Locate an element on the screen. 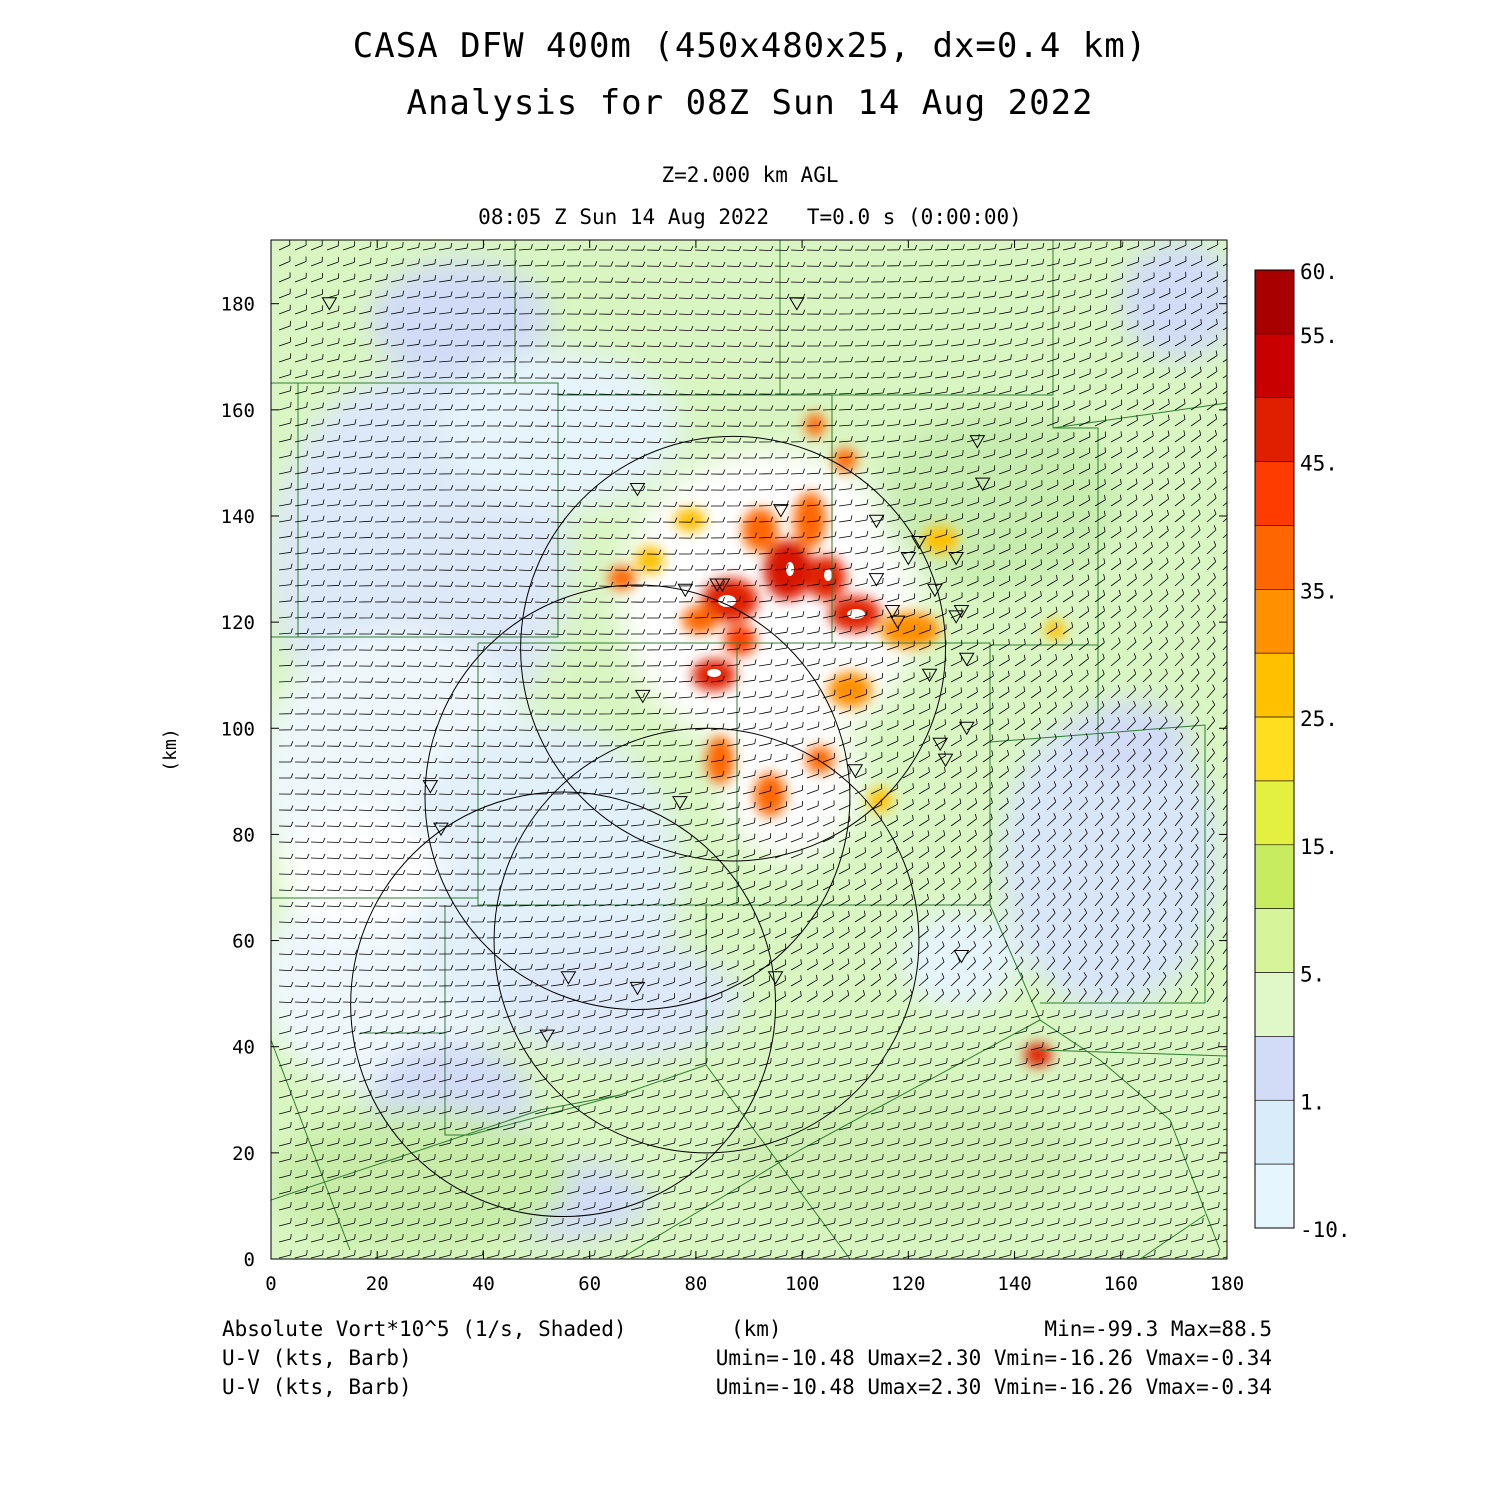 The width and height of the screenshot is (1500, 1500). vorticity-maxima is located at coordinates (836, 740).